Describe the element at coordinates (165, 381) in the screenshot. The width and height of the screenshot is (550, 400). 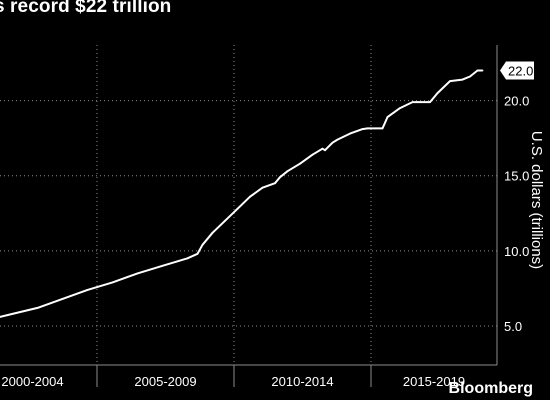
I see `x-tick-label: 2005-2009` at that location.